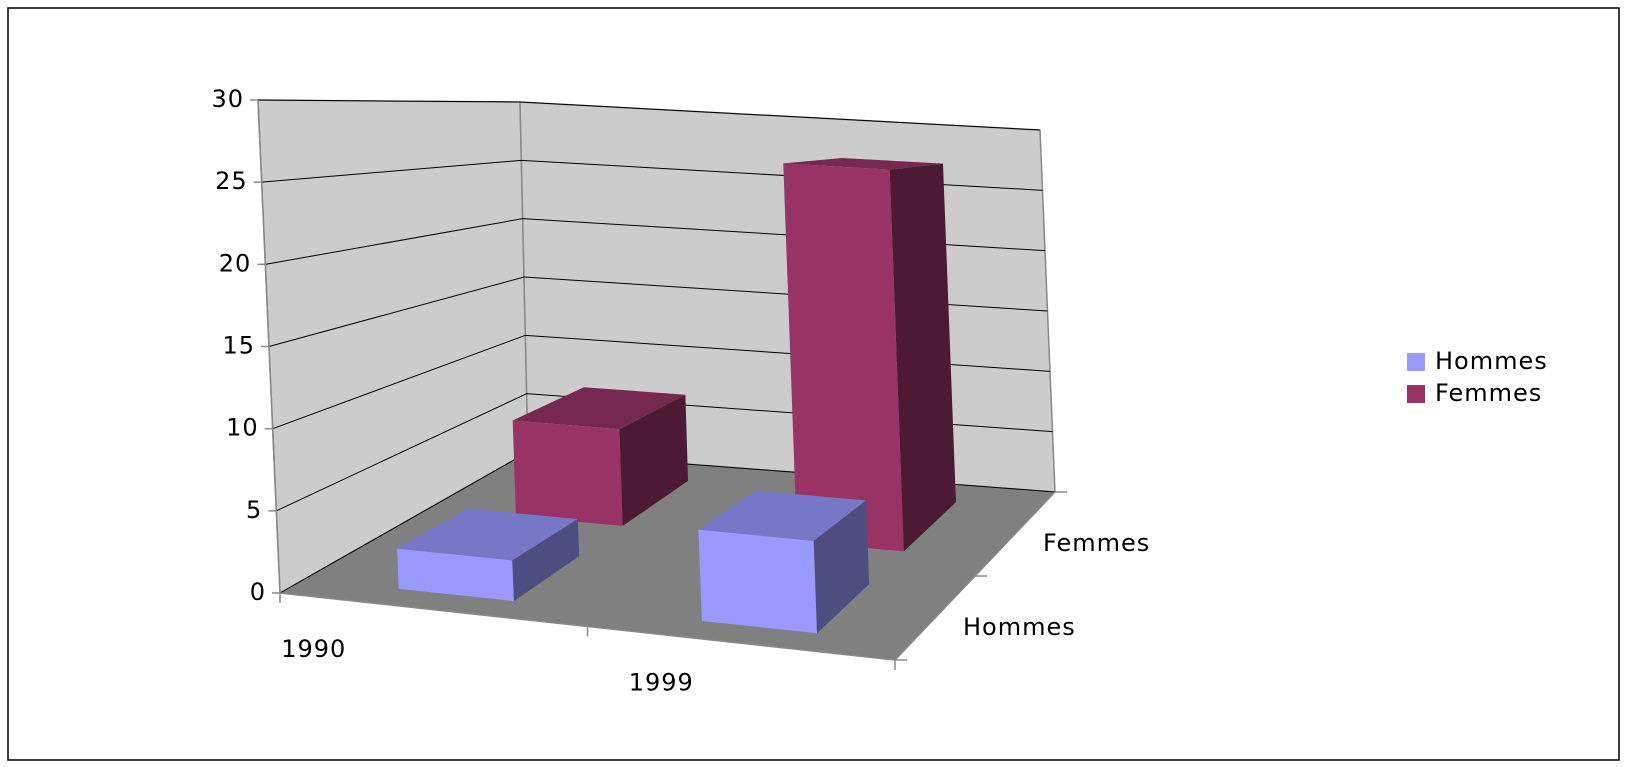 The width and height of the screenshot is (1627, 767). Describe the element at coordinates (1096, 543) in the screenshot. I see `depth-label: Femmes` at that location.